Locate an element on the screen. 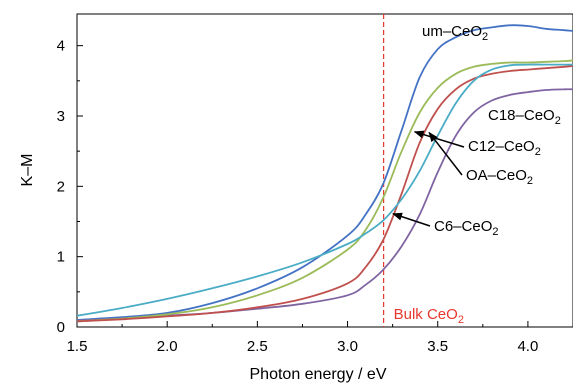 This screenshot has height=384, width=573. bulk-ceo2-reference: Bulk CeO2 is located at coordinates (423, 170).